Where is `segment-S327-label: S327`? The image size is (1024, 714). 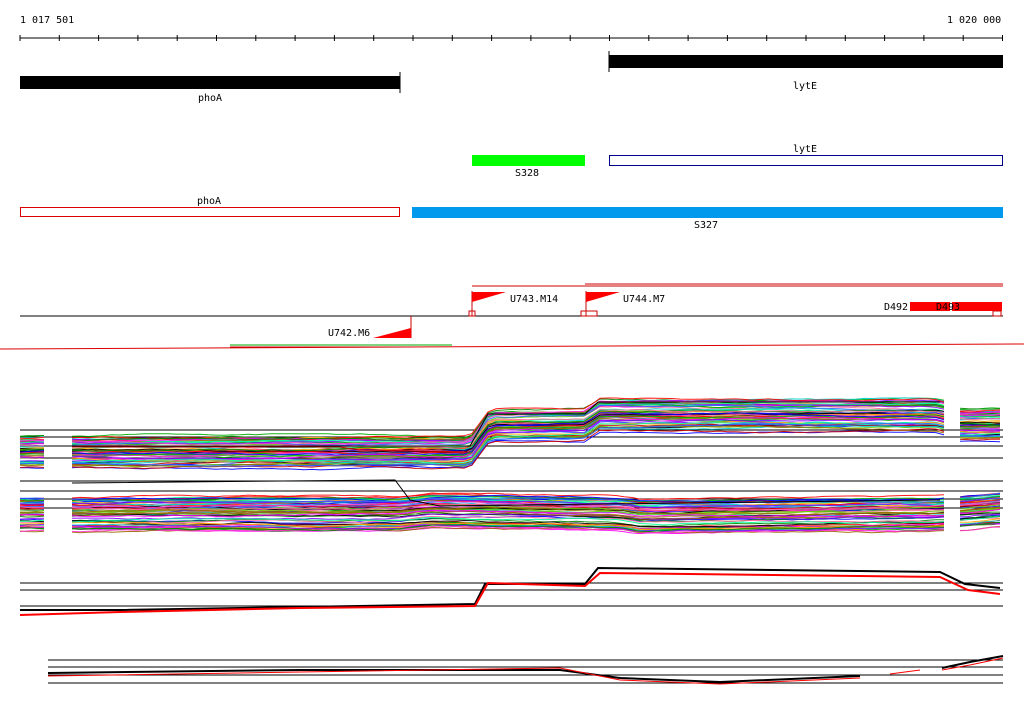
segment-S327-label: S327 is located at coordinates (706, 225).